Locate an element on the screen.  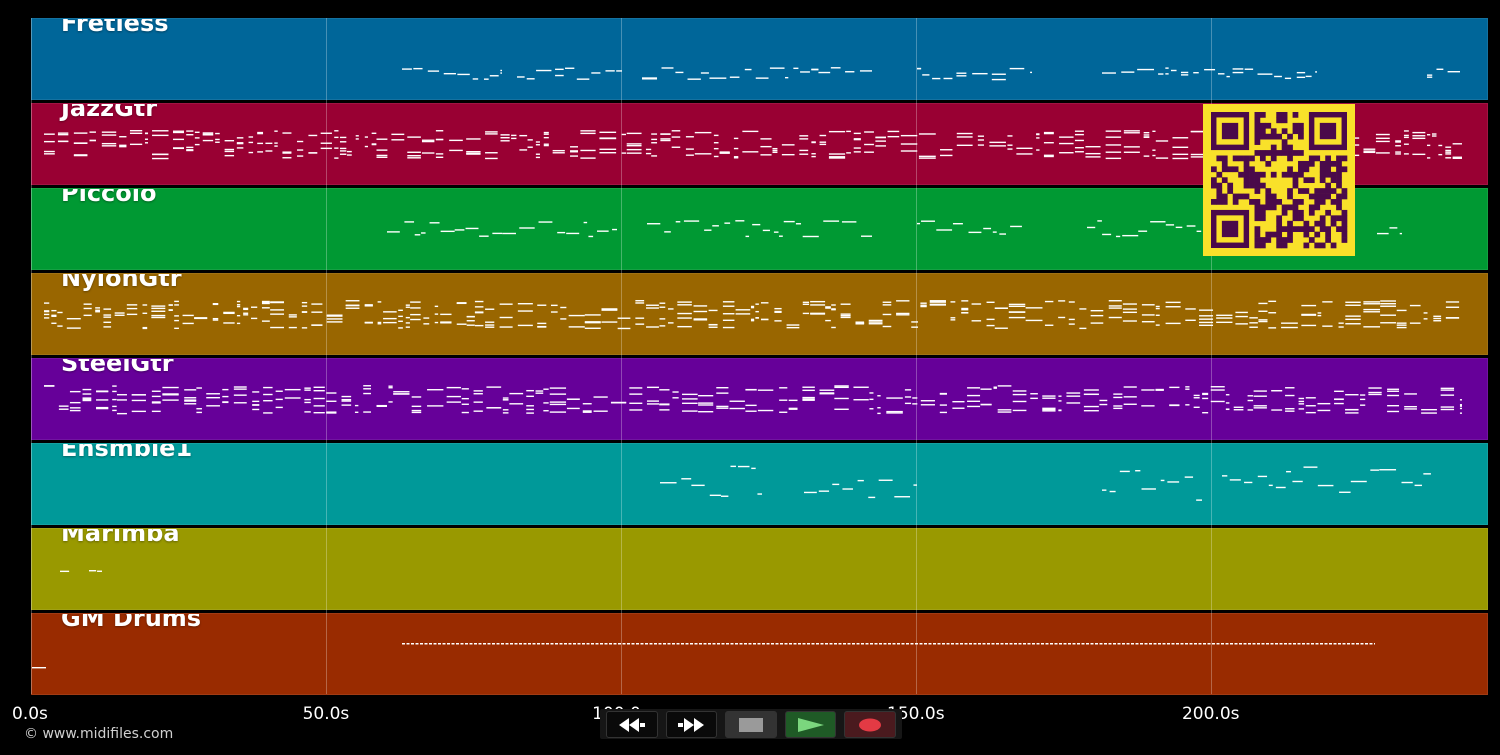
track-name: JazzGtr is located at coordinates (109, 112).